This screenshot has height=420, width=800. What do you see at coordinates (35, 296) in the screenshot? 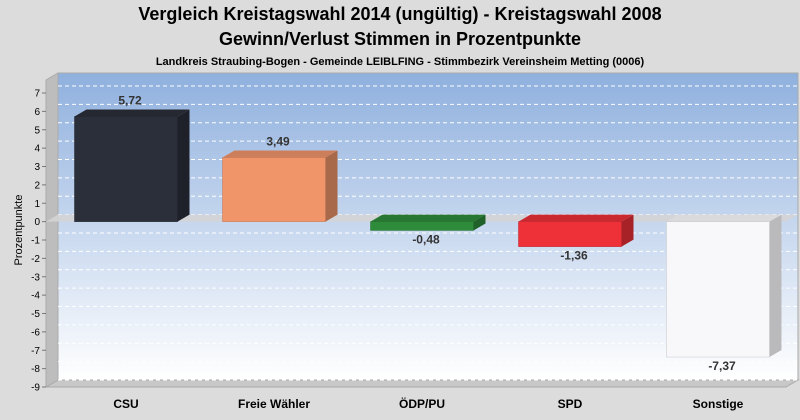
I see `y-tick-label: -4` at bounding box center [35, 296].